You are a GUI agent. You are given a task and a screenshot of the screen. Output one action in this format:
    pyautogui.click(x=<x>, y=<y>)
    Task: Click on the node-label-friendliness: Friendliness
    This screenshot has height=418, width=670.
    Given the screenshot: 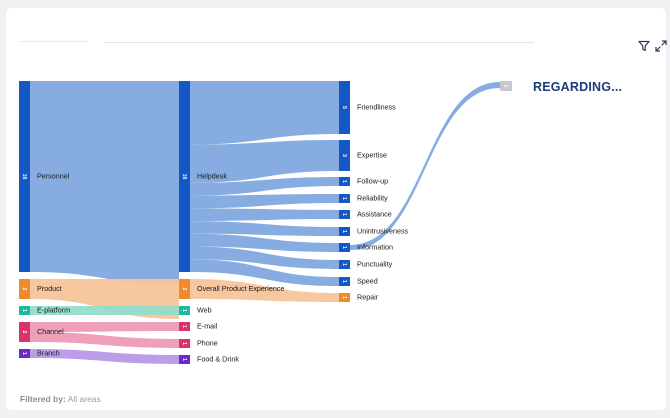 What is the action you would take?
    pyautogui.click(x=376, y=106)
    